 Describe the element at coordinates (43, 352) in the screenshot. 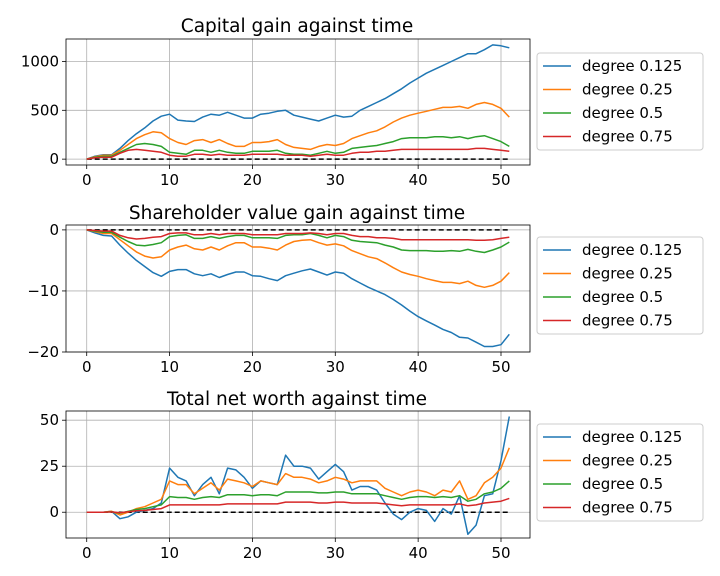

I see `y-tick-label: −20` at that location.